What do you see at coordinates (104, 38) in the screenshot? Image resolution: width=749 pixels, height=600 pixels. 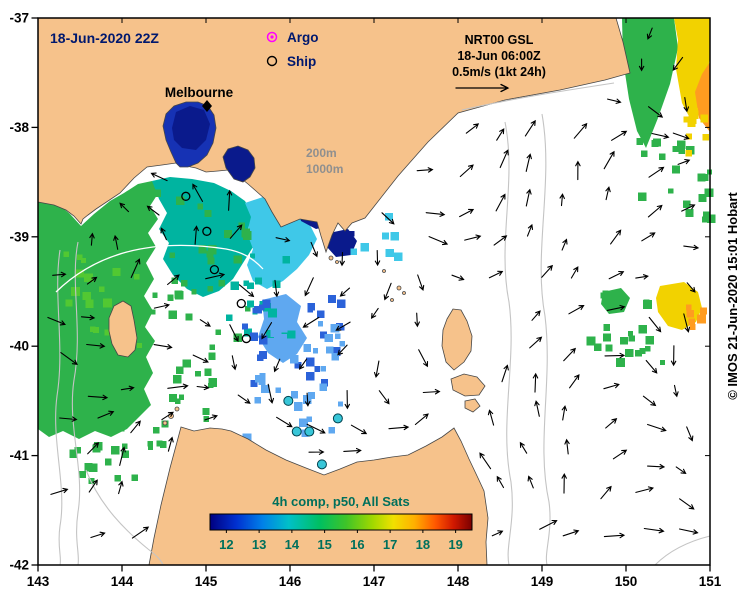 I see `date-label: 18-Jun-2020 22Z` at bounding box center [104, 38].